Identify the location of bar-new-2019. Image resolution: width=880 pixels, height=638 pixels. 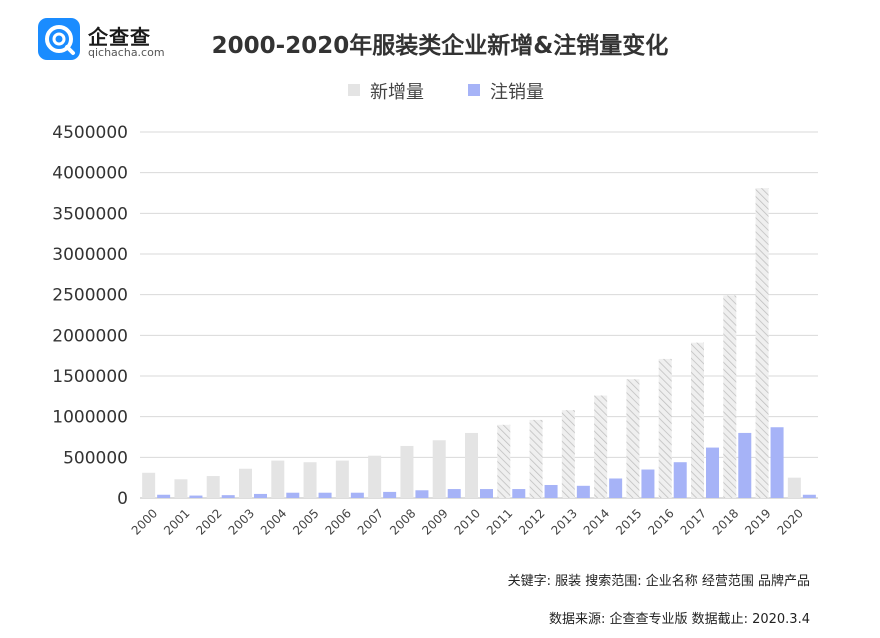
(762, 343).